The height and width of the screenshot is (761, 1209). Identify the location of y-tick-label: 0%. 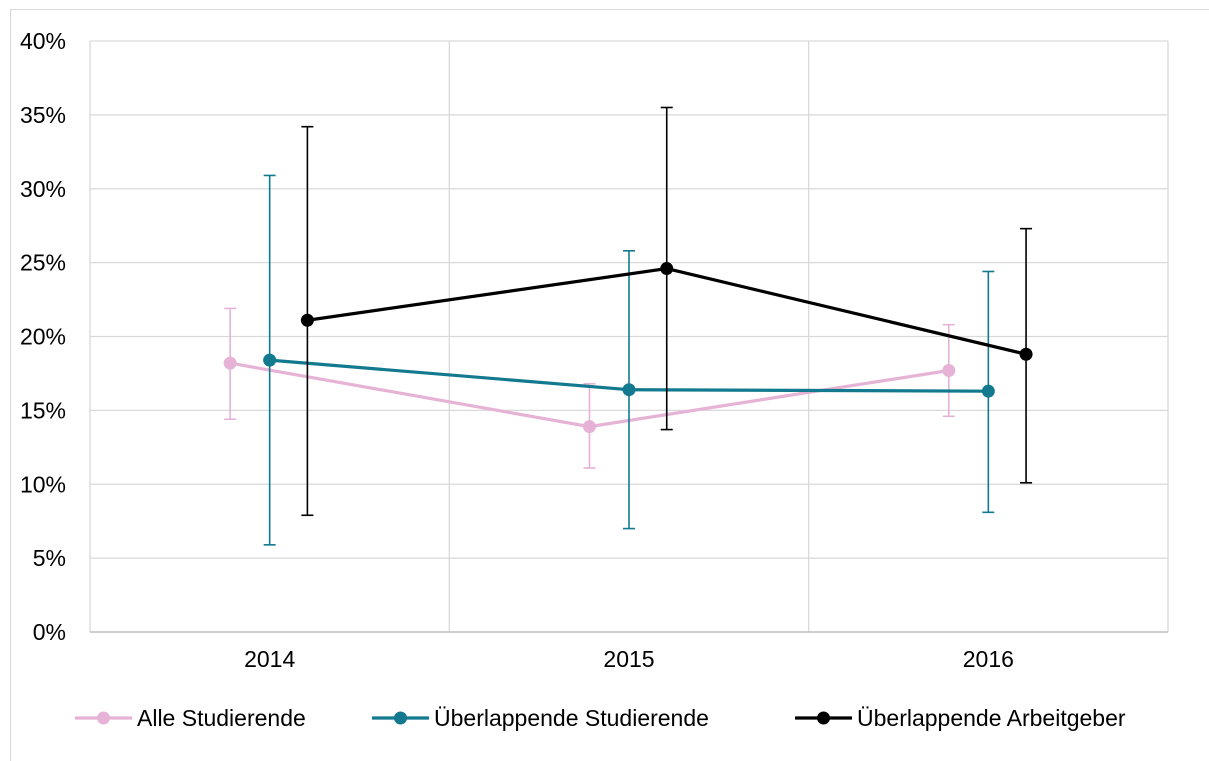
(49, 632).